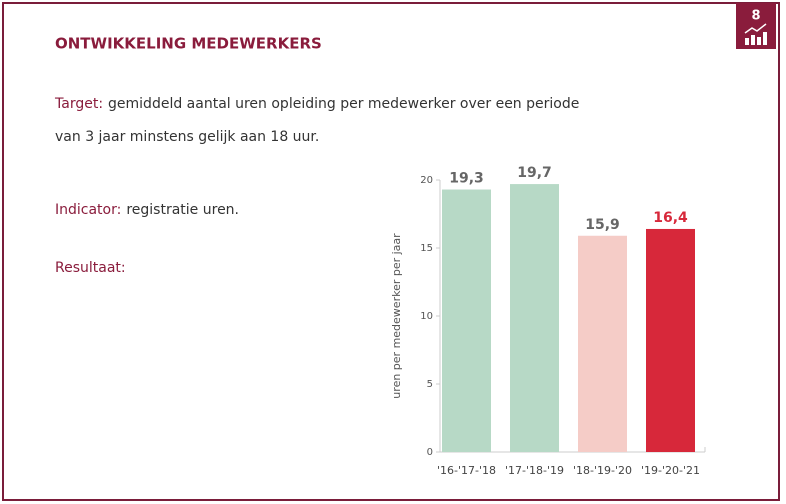 This screenshot has height=504, width=786. I want to click on y-tick-label: 0, so click(430, 452).